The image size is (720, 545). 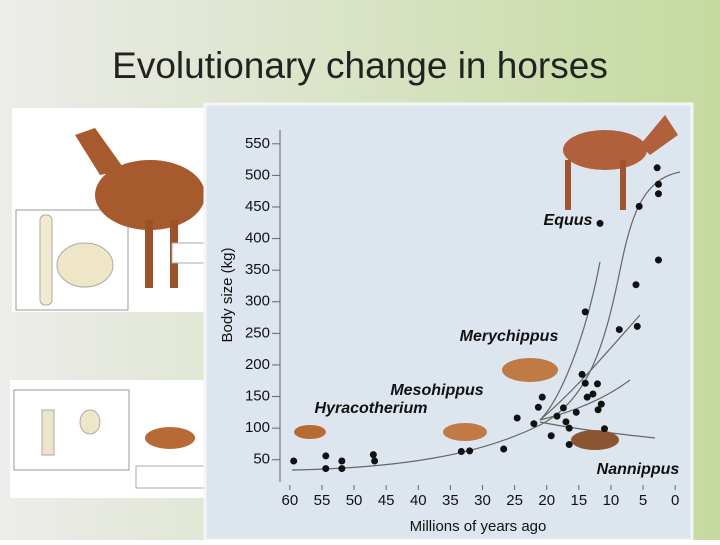 What do you see at coordinates (436, 390) in the screenshot?
I see `annotation: Mesohippus` at bounding box center [436, 390].